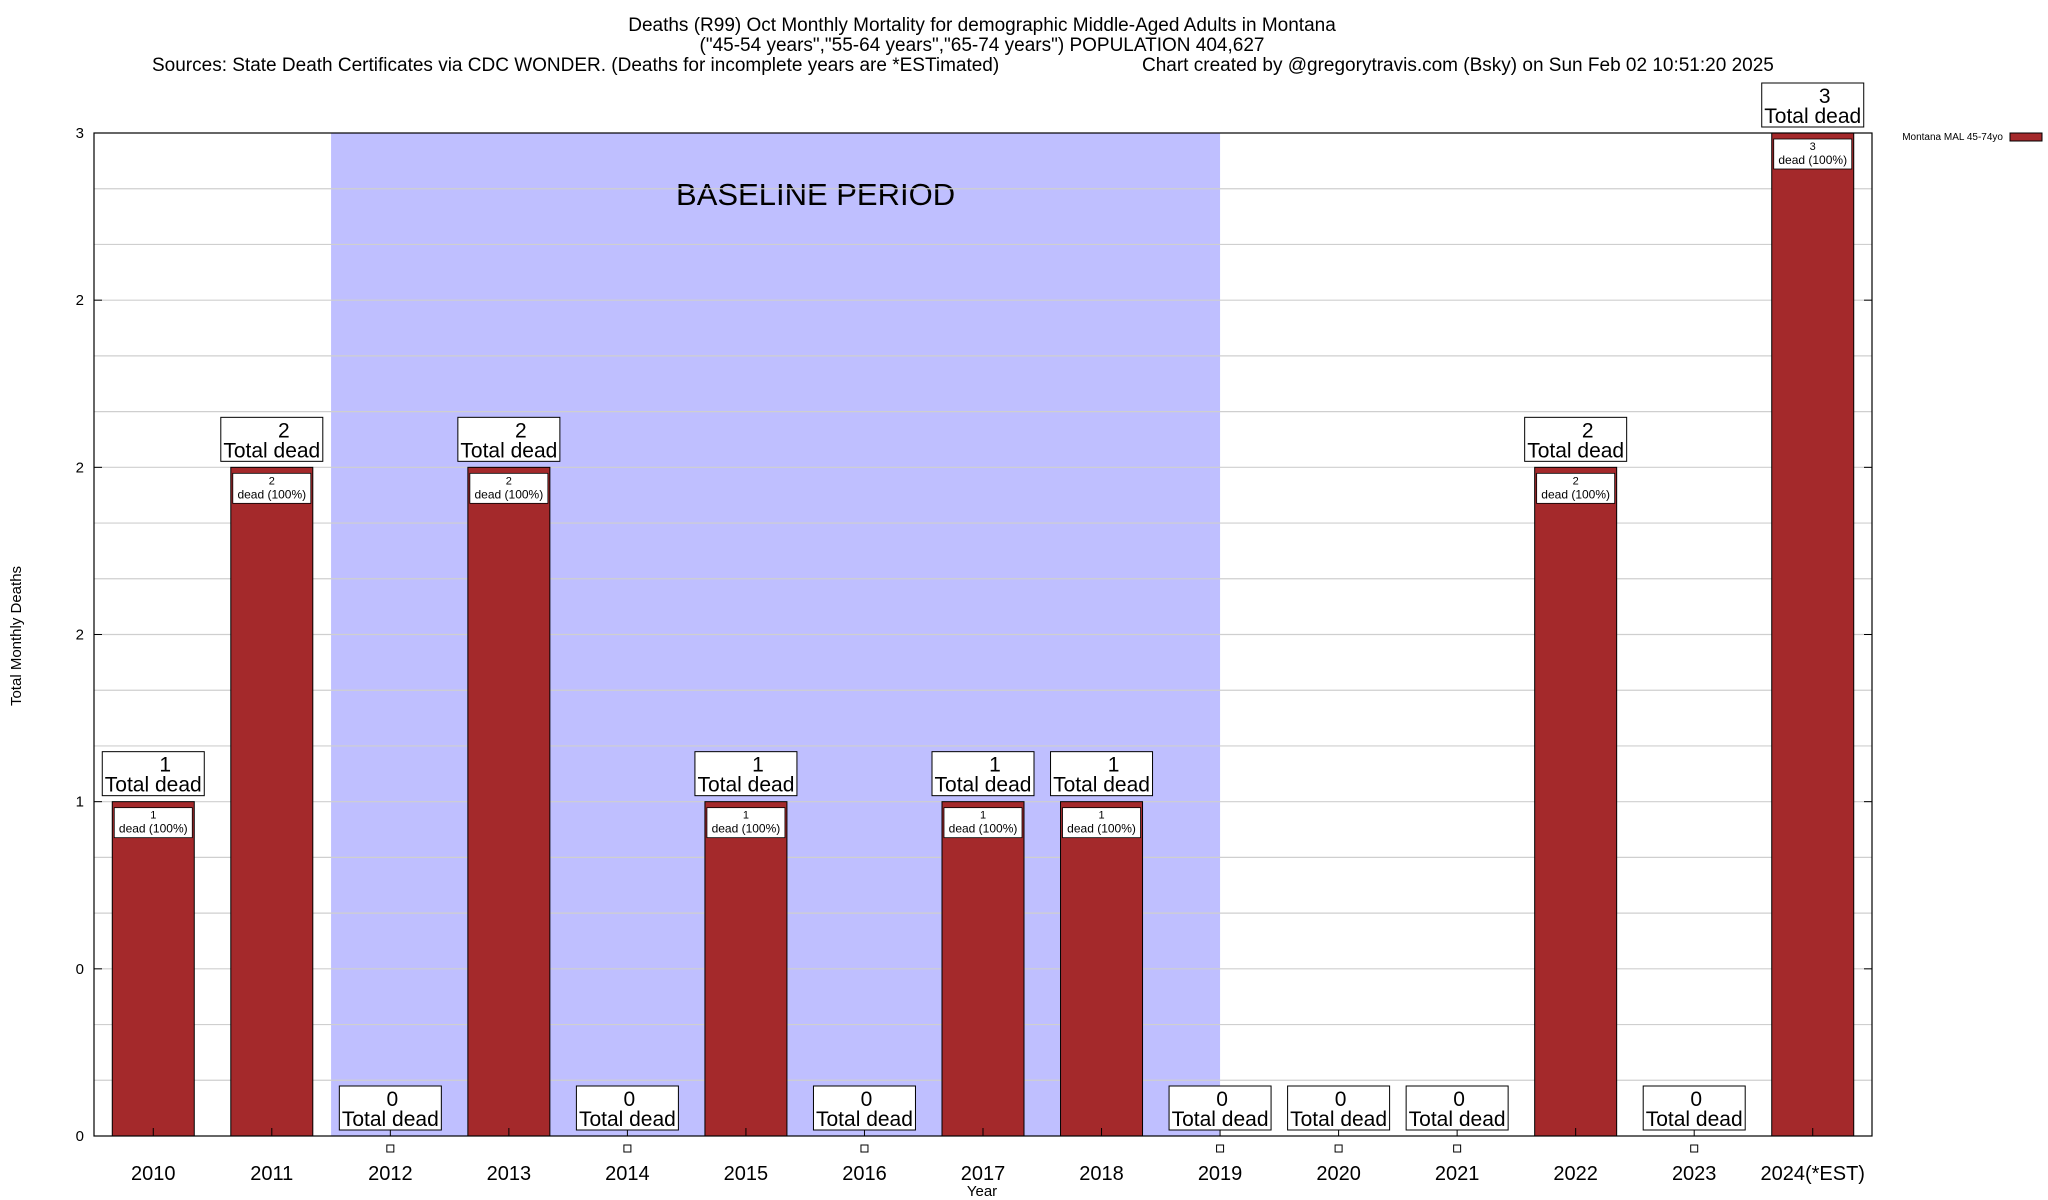 Image resolution: width=2048 pixels, height=1200 pixels. I want to click on bar-2017, so click(983, 969).